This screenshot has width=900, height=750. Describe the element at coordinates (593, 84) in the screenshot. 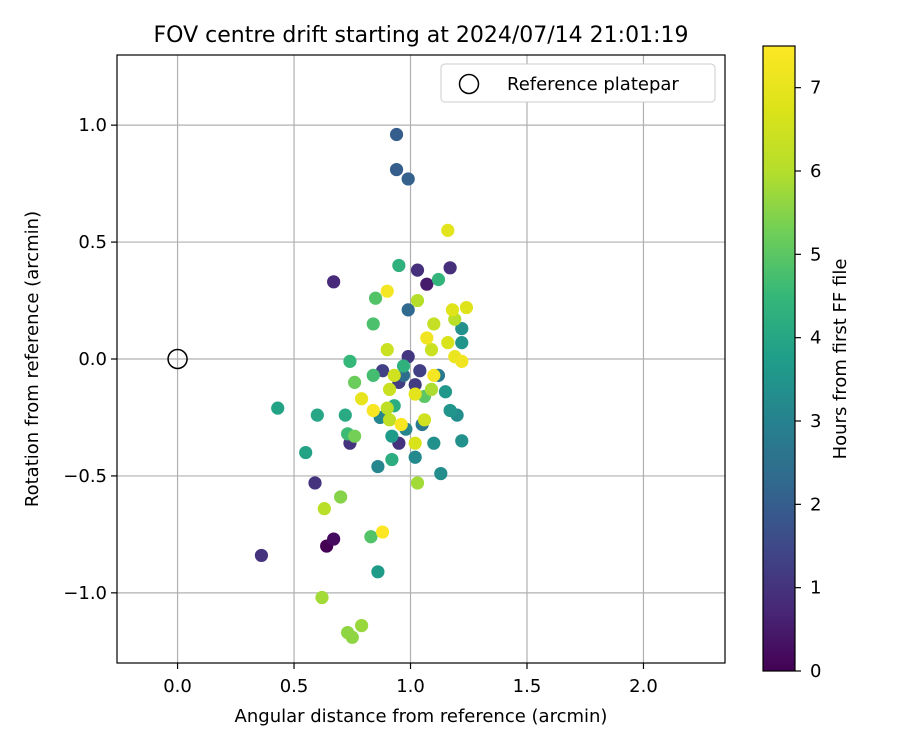

I see `legend-entry-reference: Reference platepar` at that location.